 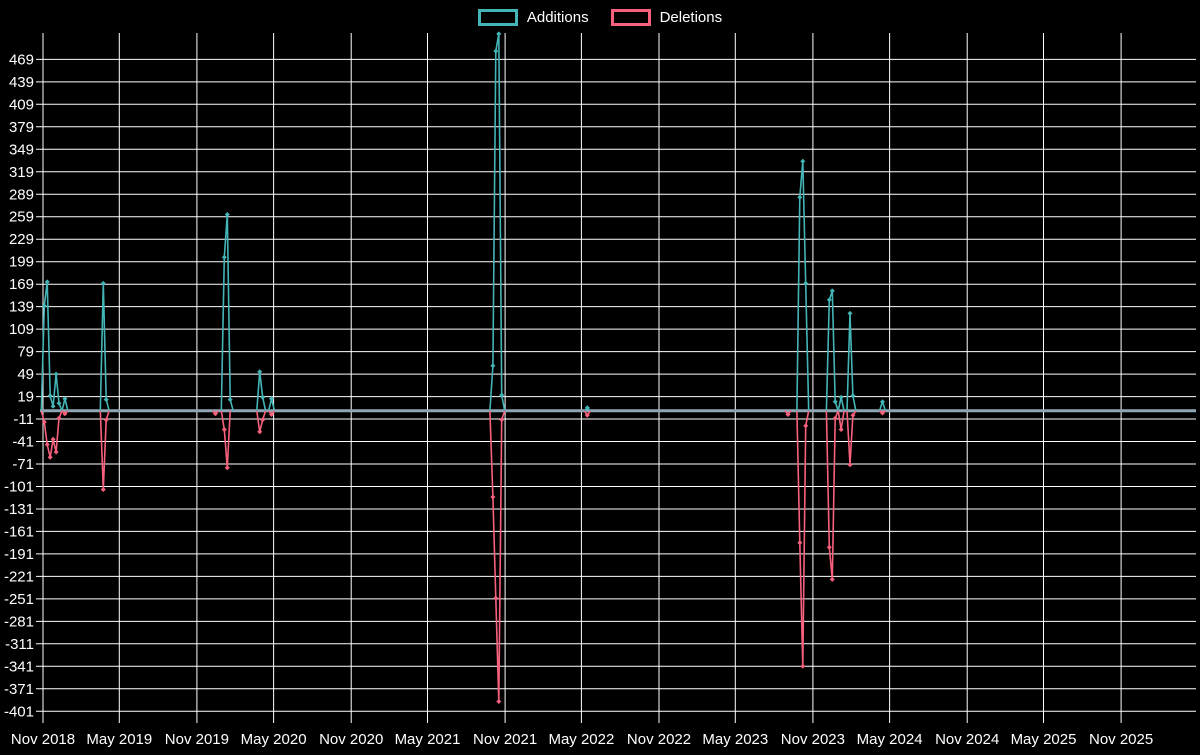 What do you see at coordinates (1121, 739) in the screenshot?
I see `svg-text: Nov 2025` at bounding box center [1121, 739].